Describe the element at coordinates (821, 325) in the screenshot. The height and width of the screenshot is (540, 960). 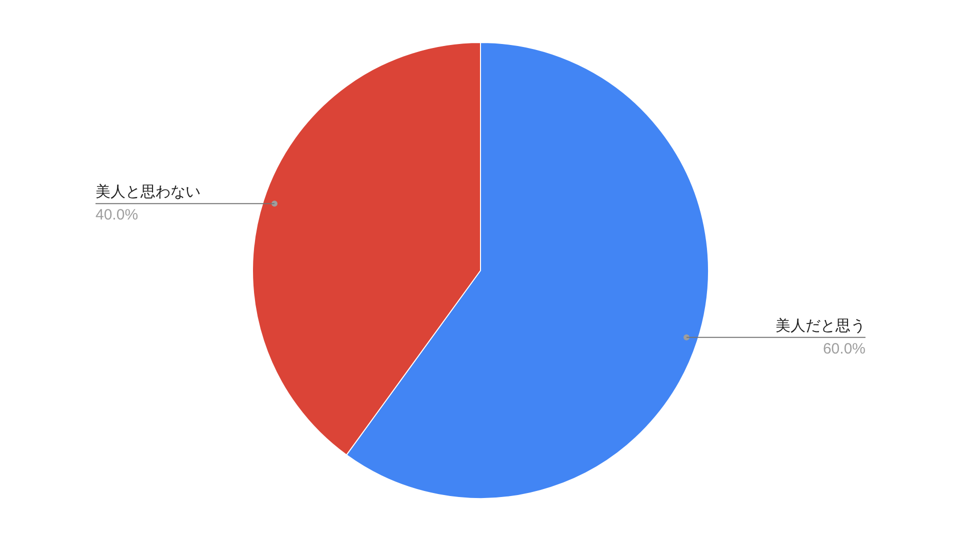
I see `slice-label: 美人だと思う` at that location.